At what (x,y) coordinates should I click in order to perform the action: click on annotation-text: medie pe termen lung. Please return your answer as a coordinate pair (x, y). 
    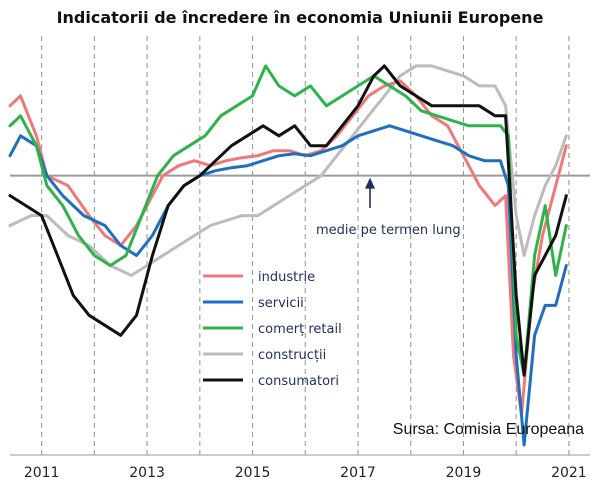
    Looking at the image, I should click on (388, 230).